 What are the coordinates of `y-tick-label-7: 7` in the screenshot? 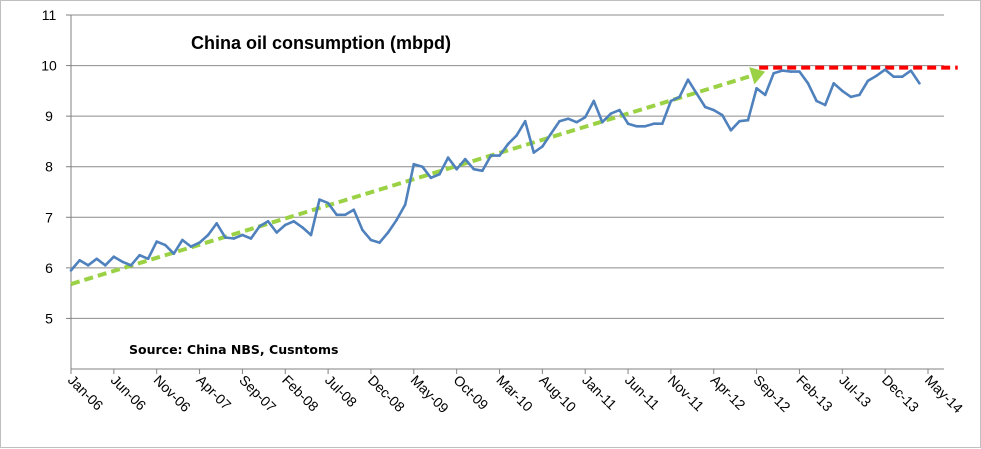 It's located at (49, 217).